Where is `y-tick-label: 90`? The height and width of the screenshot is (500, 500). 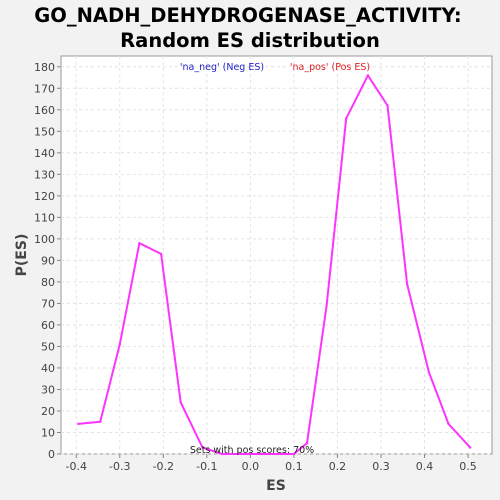 y-tick-label: 90 is located at coordinates (48, 260).